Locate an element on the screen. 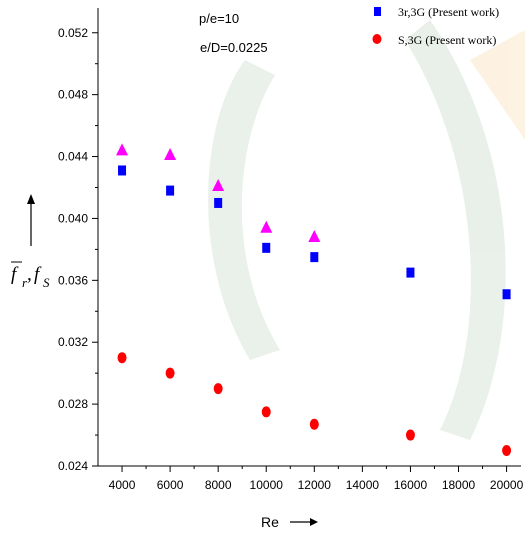 The width and height of the screenshot is (525, 535). y-label-s-subscript: S is located at coordinates (46, 282).